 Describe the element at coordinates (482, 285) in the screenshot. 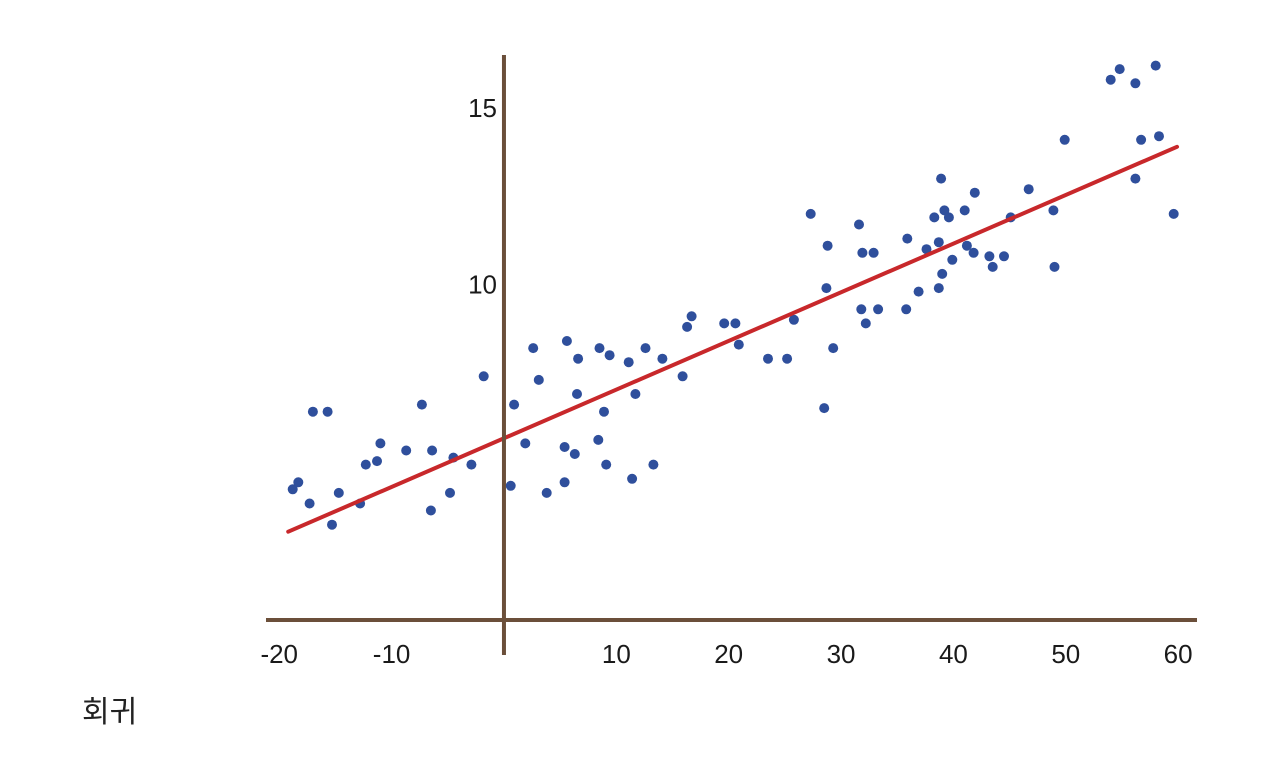

I see `y-tick-label: 10` at that location.